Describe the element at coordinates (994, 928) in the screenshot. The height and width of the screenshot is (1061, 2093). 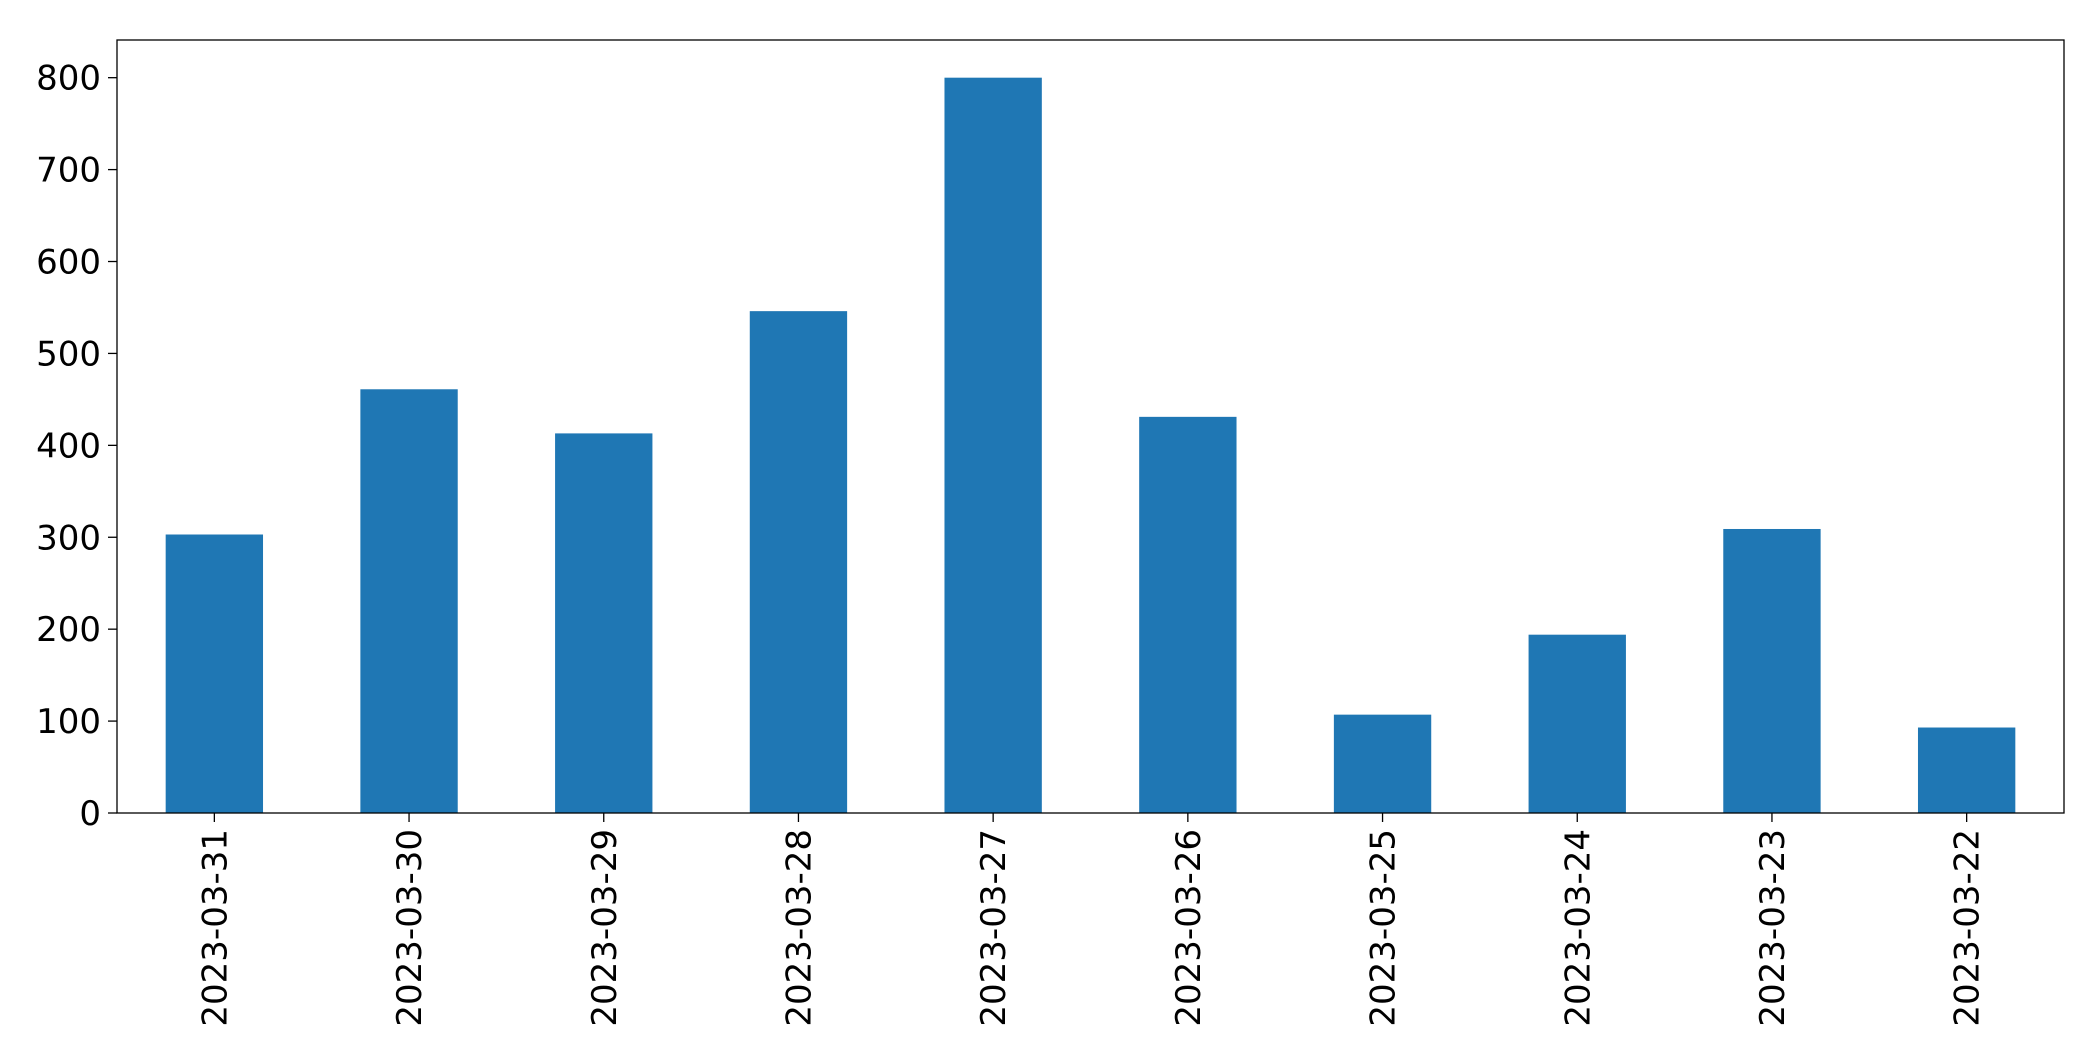
I see `x-tick-label: 2023-03-27` at that location.